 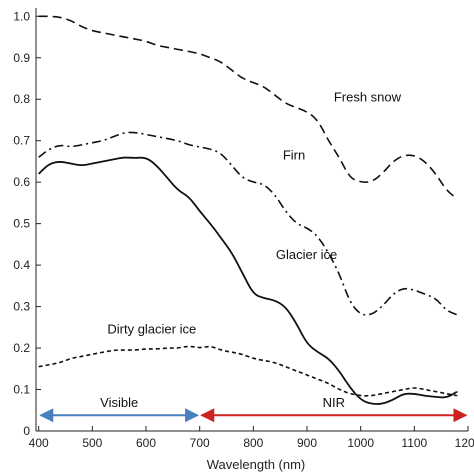 I want to click on x-tick-label: 600, so click(x=146, y=443).